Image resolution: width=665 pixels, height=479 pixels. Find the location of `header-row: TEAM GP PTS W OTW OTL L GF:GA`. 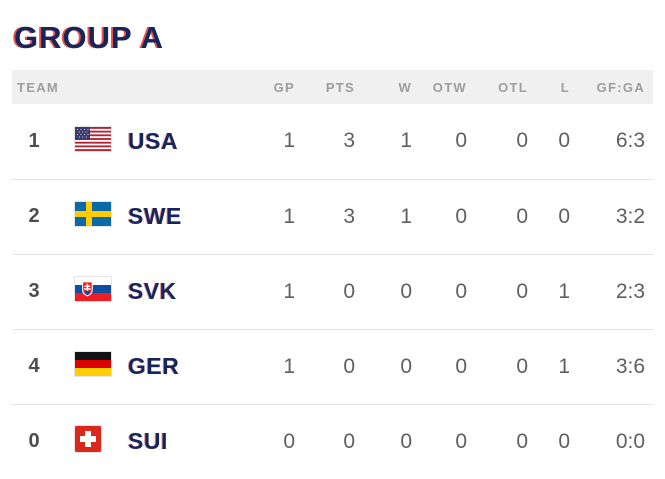

header-row: TEAM GP PTS W OTW OTL L GF:GA is located at coordinates (333, 87).